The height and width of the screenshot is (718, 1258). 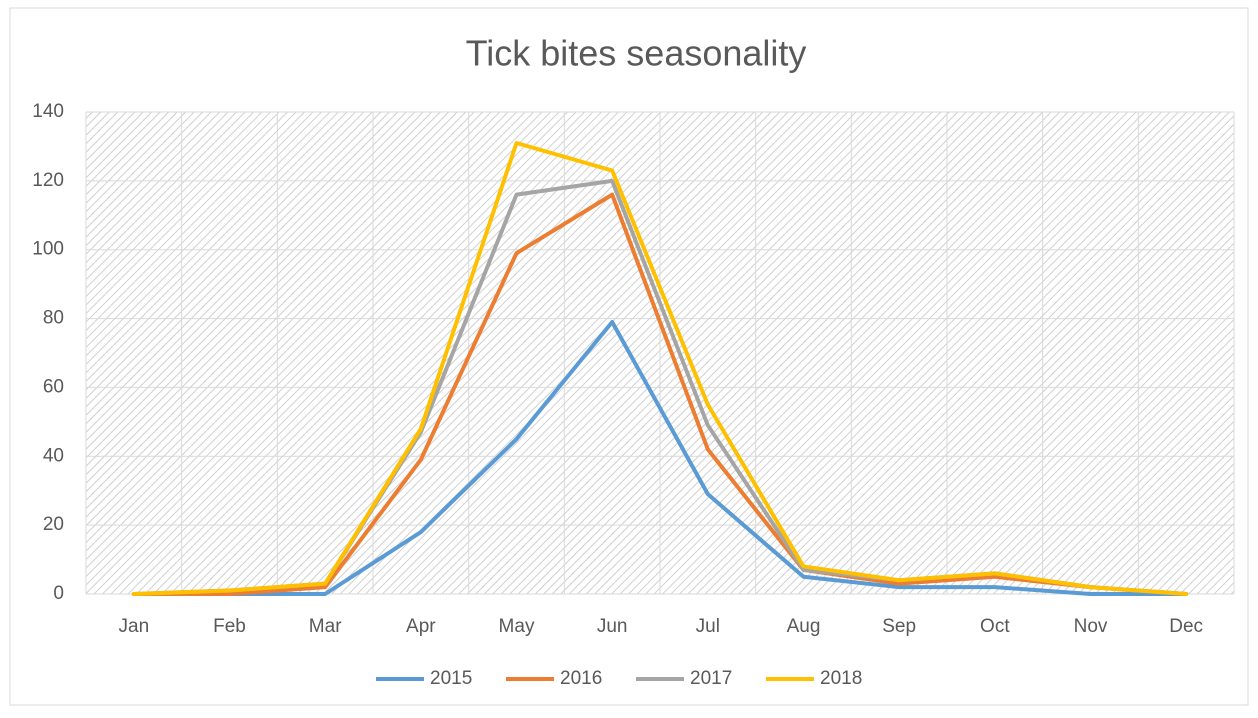 What do you see at coordinates (612, 626) in the screenshot?
I see `x-tick-label: Jun` at bounding box center [612, 626].